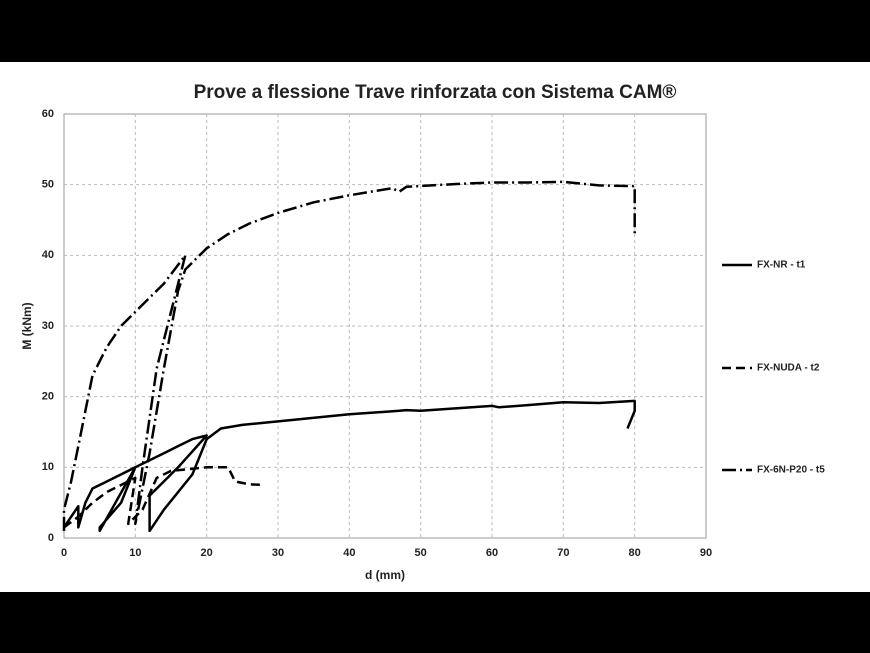 This screenshot has height=653, width=870. Describe the element at coordinates (421, 553) in the screenshot. I see `x-tick-label: 50` at that location.